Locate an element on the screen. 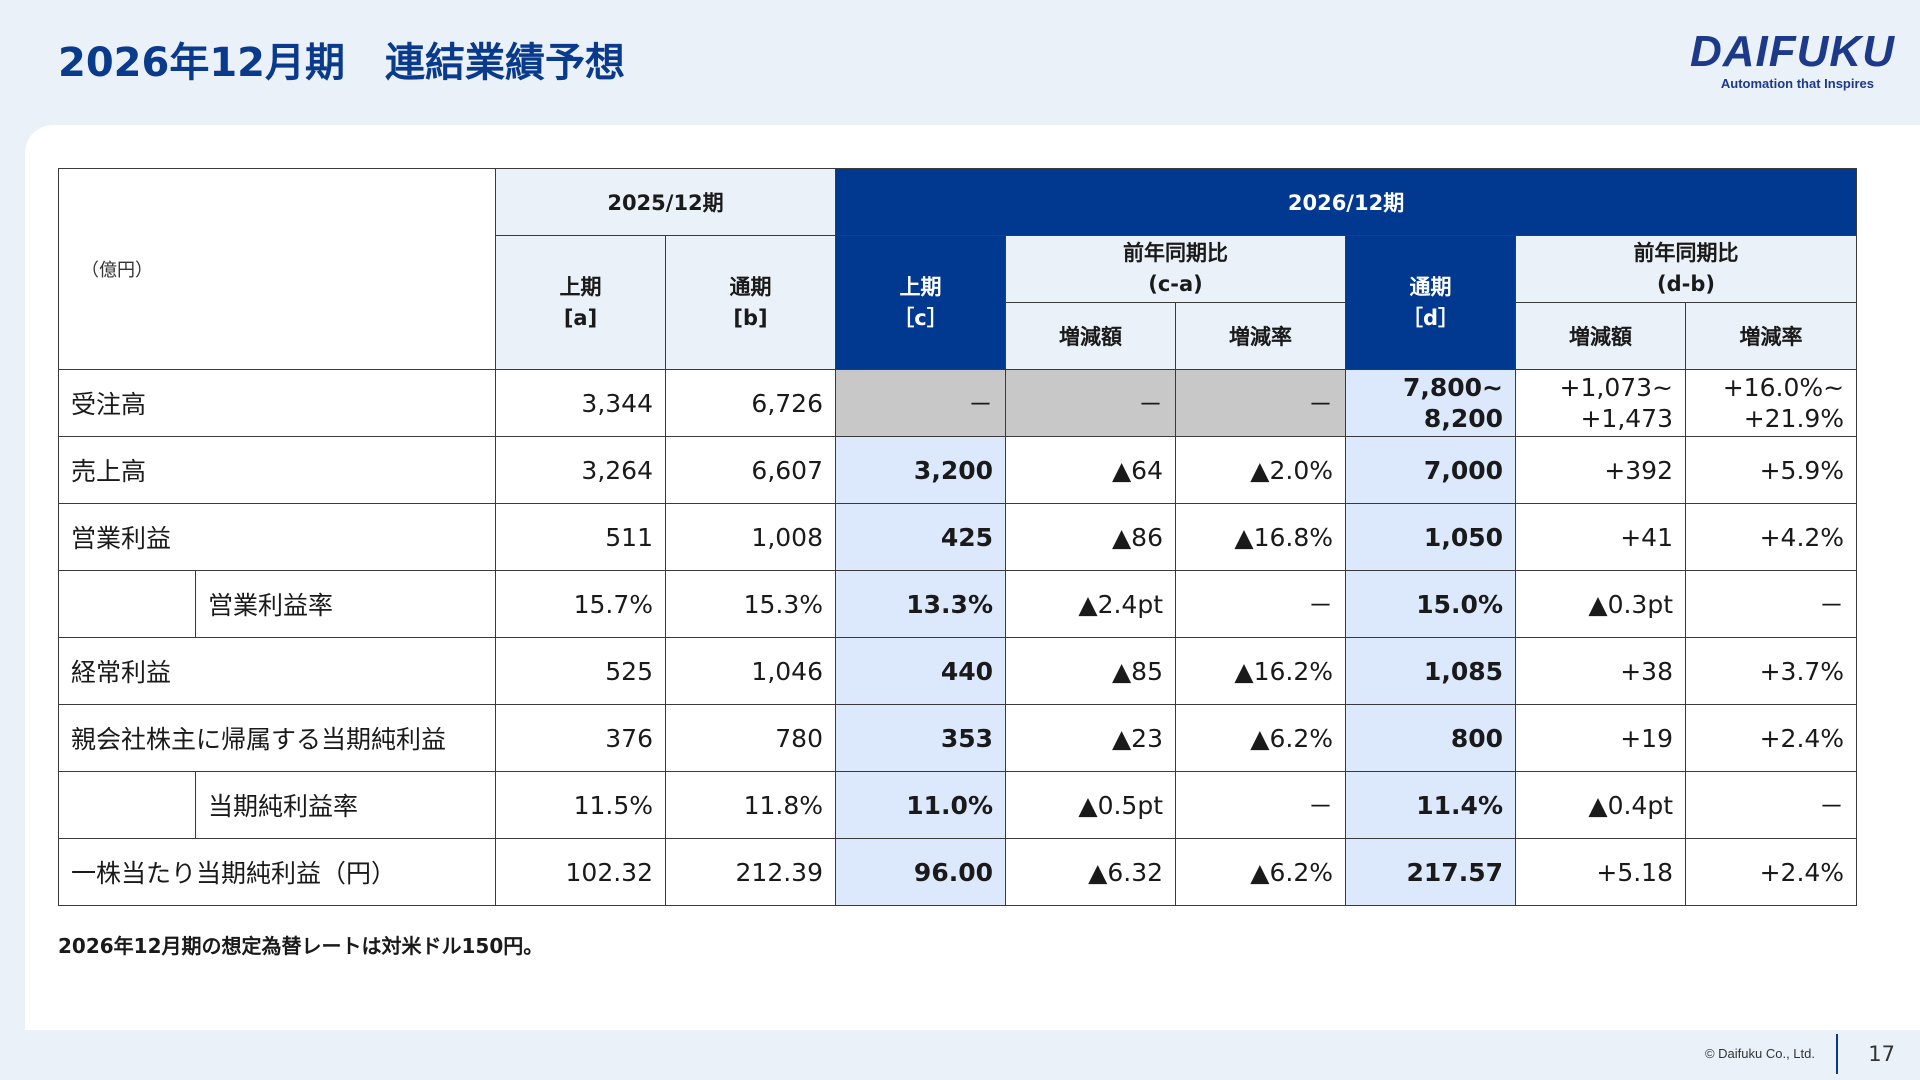  header-ca-amount: 増減額 is located at coordinates (1090, 336).